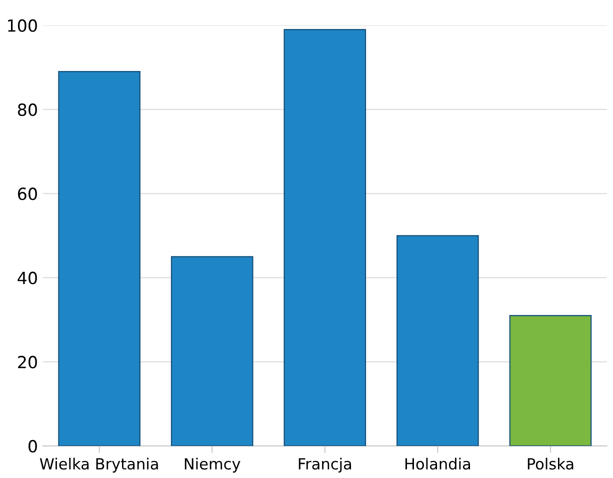 The height and width of the screenshot is (478, 613). Describe the element at coordinates (551, 464) in the screenshot. I see `x-tick-label: Polska` at that location.